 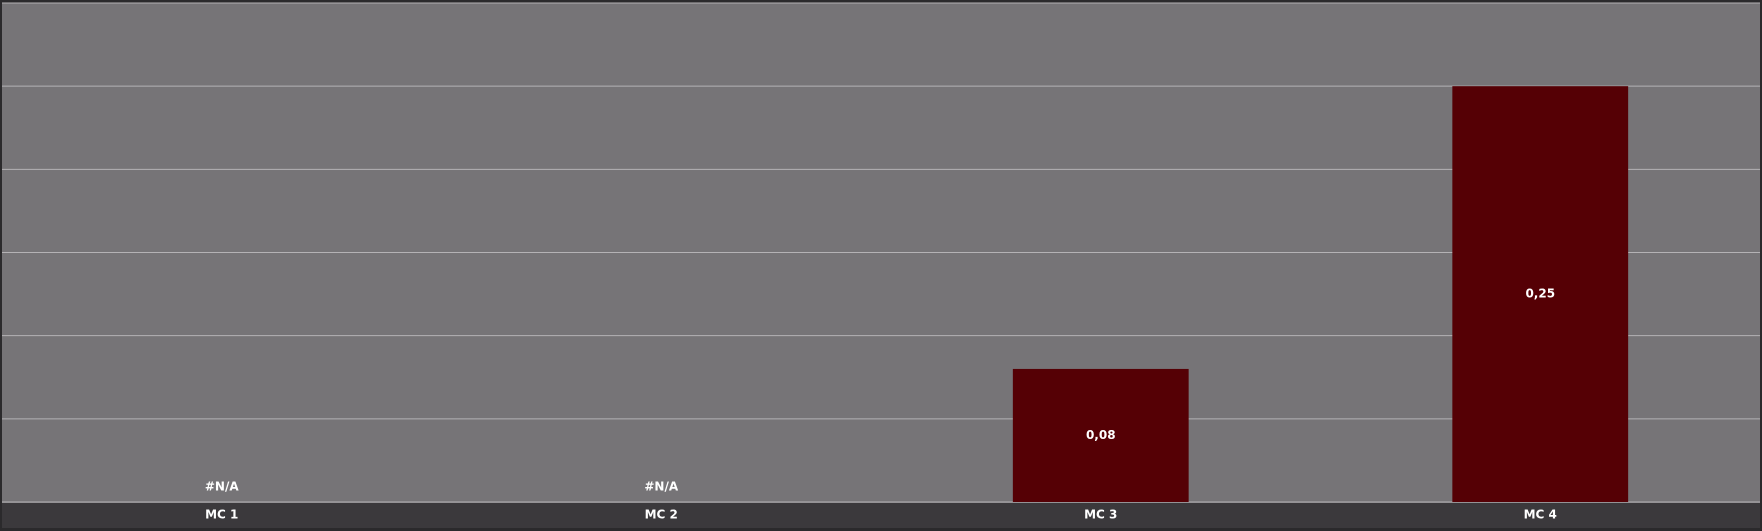 I want to click on data-label: 0,08, so click(x=1101, y=435).